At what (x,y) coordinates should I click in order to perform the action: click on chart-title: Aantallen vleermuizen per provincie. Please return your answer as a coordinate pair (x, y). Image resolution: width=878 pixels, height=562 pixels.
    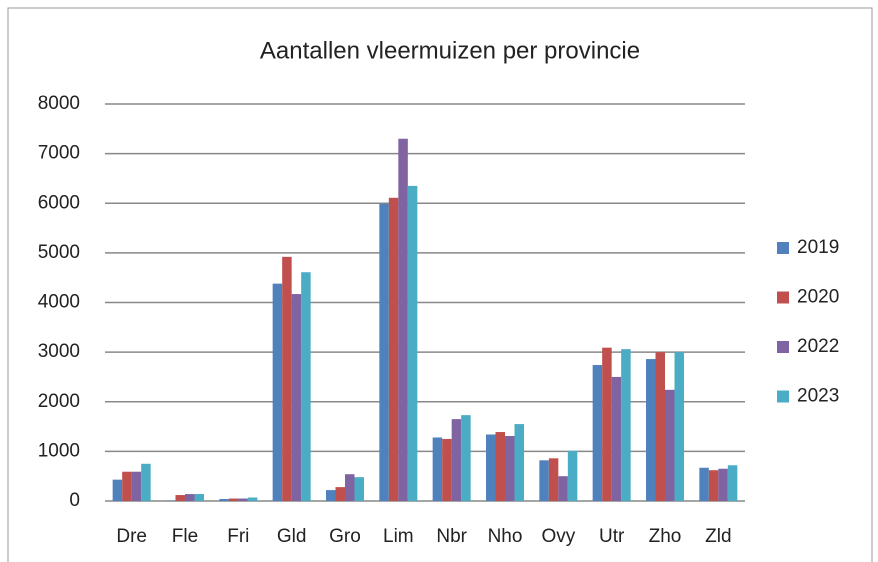
    Looking at the image, I should click on (450, 50).